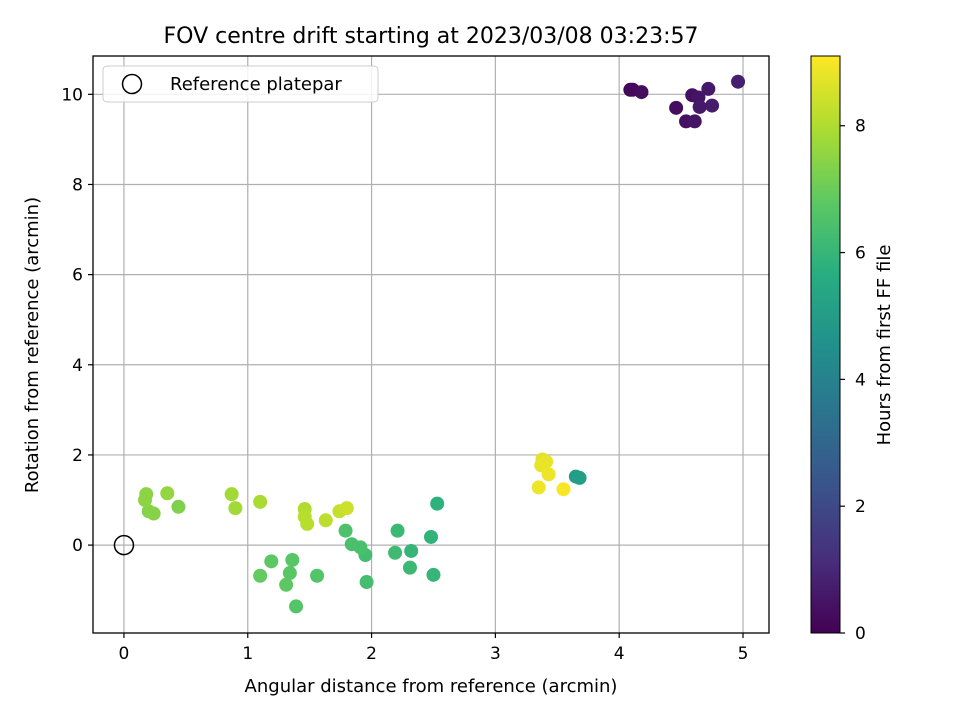  I want to click on x-tick-label: 5, so click(743, 654).